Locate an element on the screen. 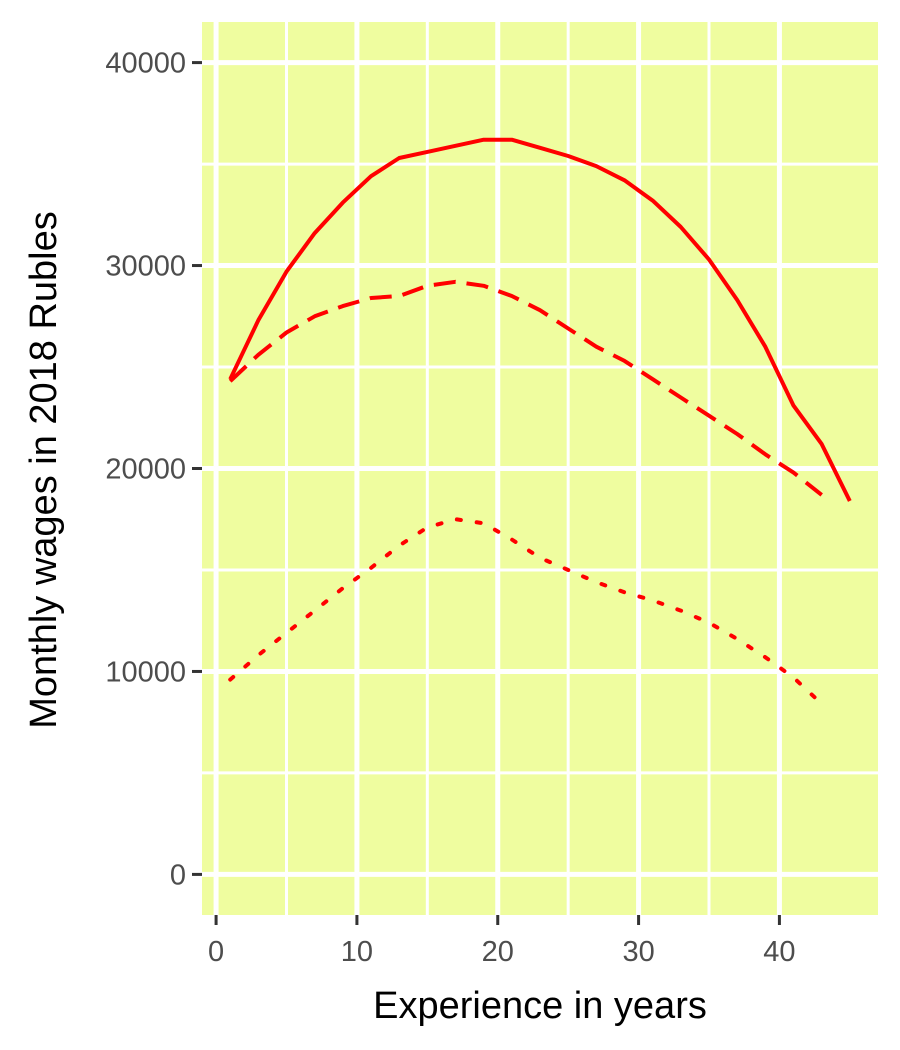 The height and width of the screenshot is (1050, 900). x-tick-label: 30 is located at coordinates (638, 952).